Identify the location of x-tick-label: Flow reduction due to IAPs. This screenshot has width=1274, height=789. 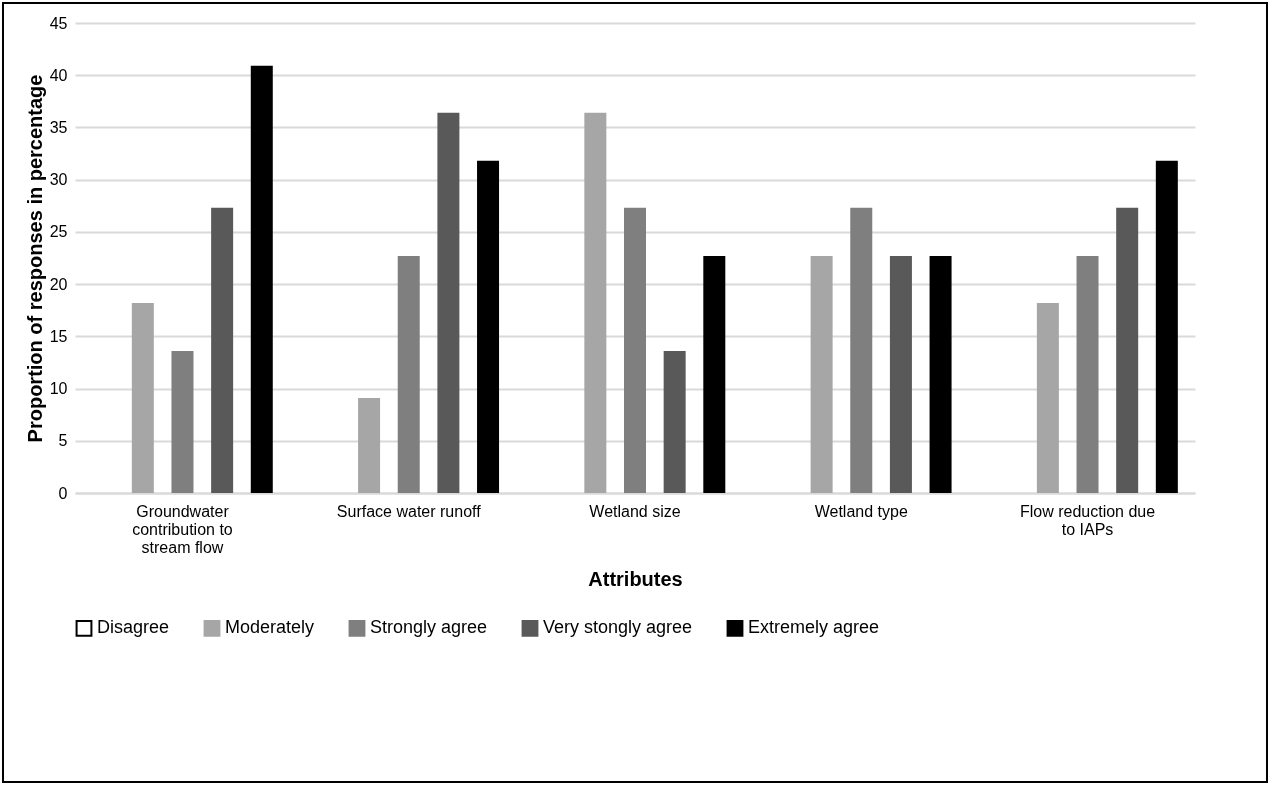
(1087, 520).